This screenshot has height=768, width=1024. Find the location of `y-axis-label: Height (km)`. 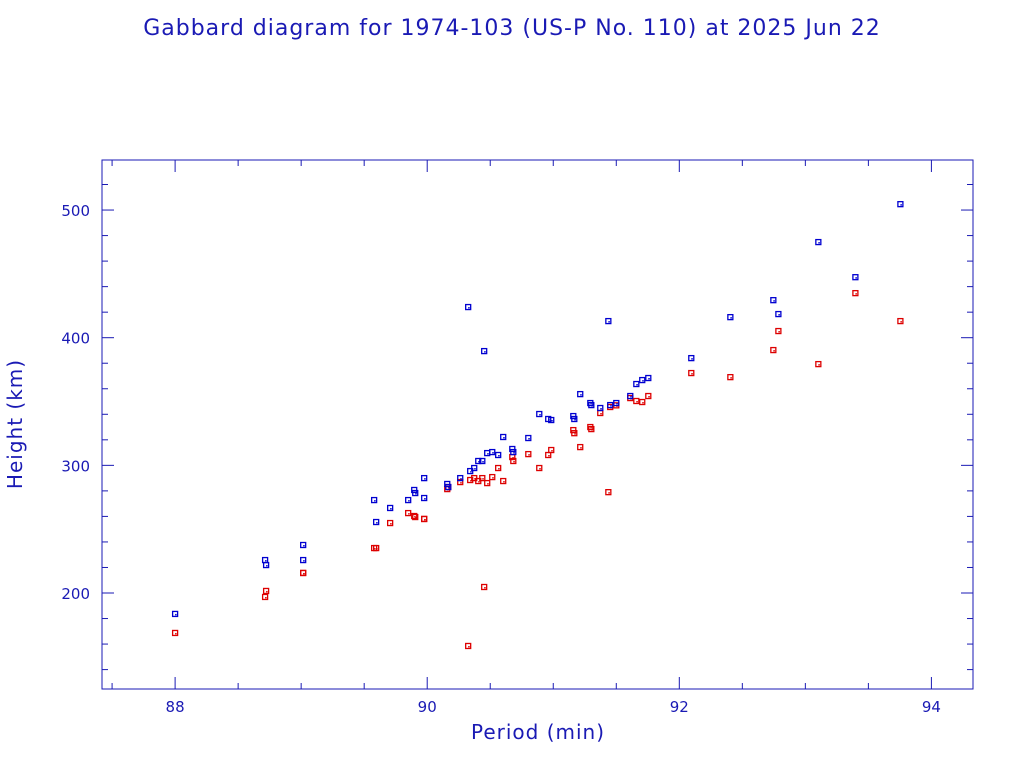

y-axis-label: Height (km) is located at coordinates (15, 424).